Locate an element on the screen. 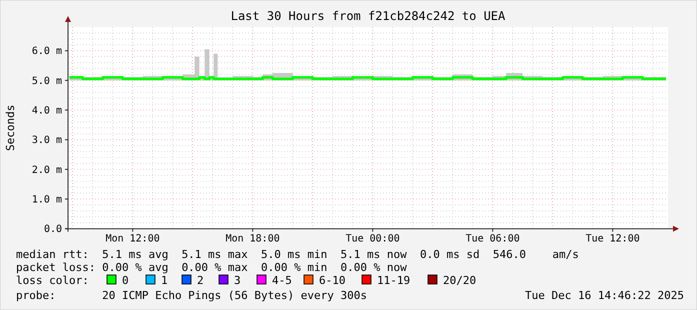 This screenshot has height=310, width=697. x-tick-label: Mon 18:00 is located at coordinates (253, 239).